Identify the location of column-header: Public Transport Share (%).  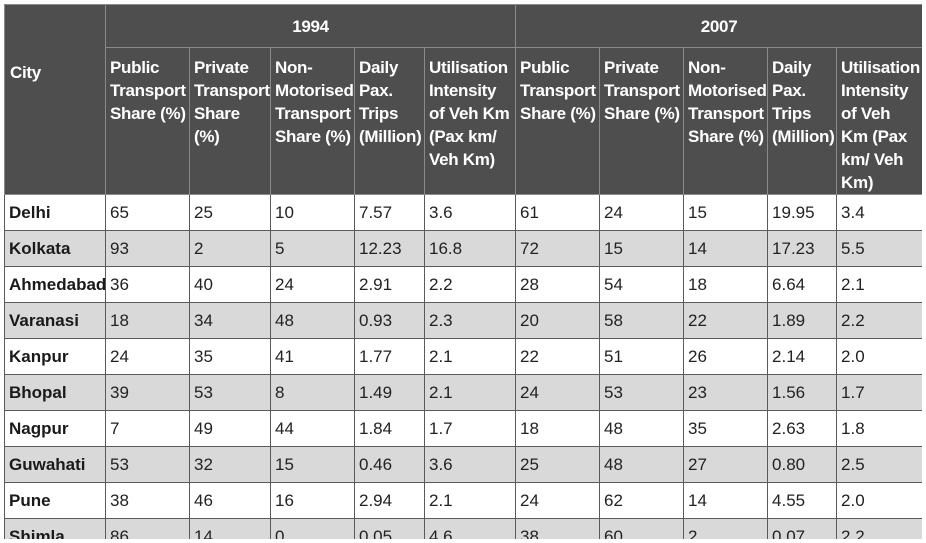
(558, 121).